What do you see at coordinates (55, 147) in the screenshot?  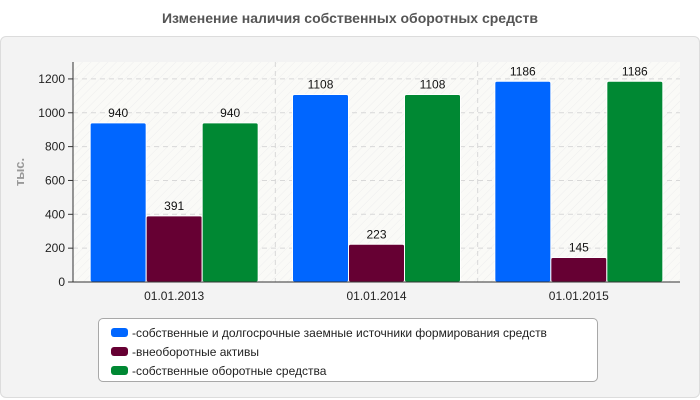 I see `y-tick-label: 800` at bounding box center [55, 147].